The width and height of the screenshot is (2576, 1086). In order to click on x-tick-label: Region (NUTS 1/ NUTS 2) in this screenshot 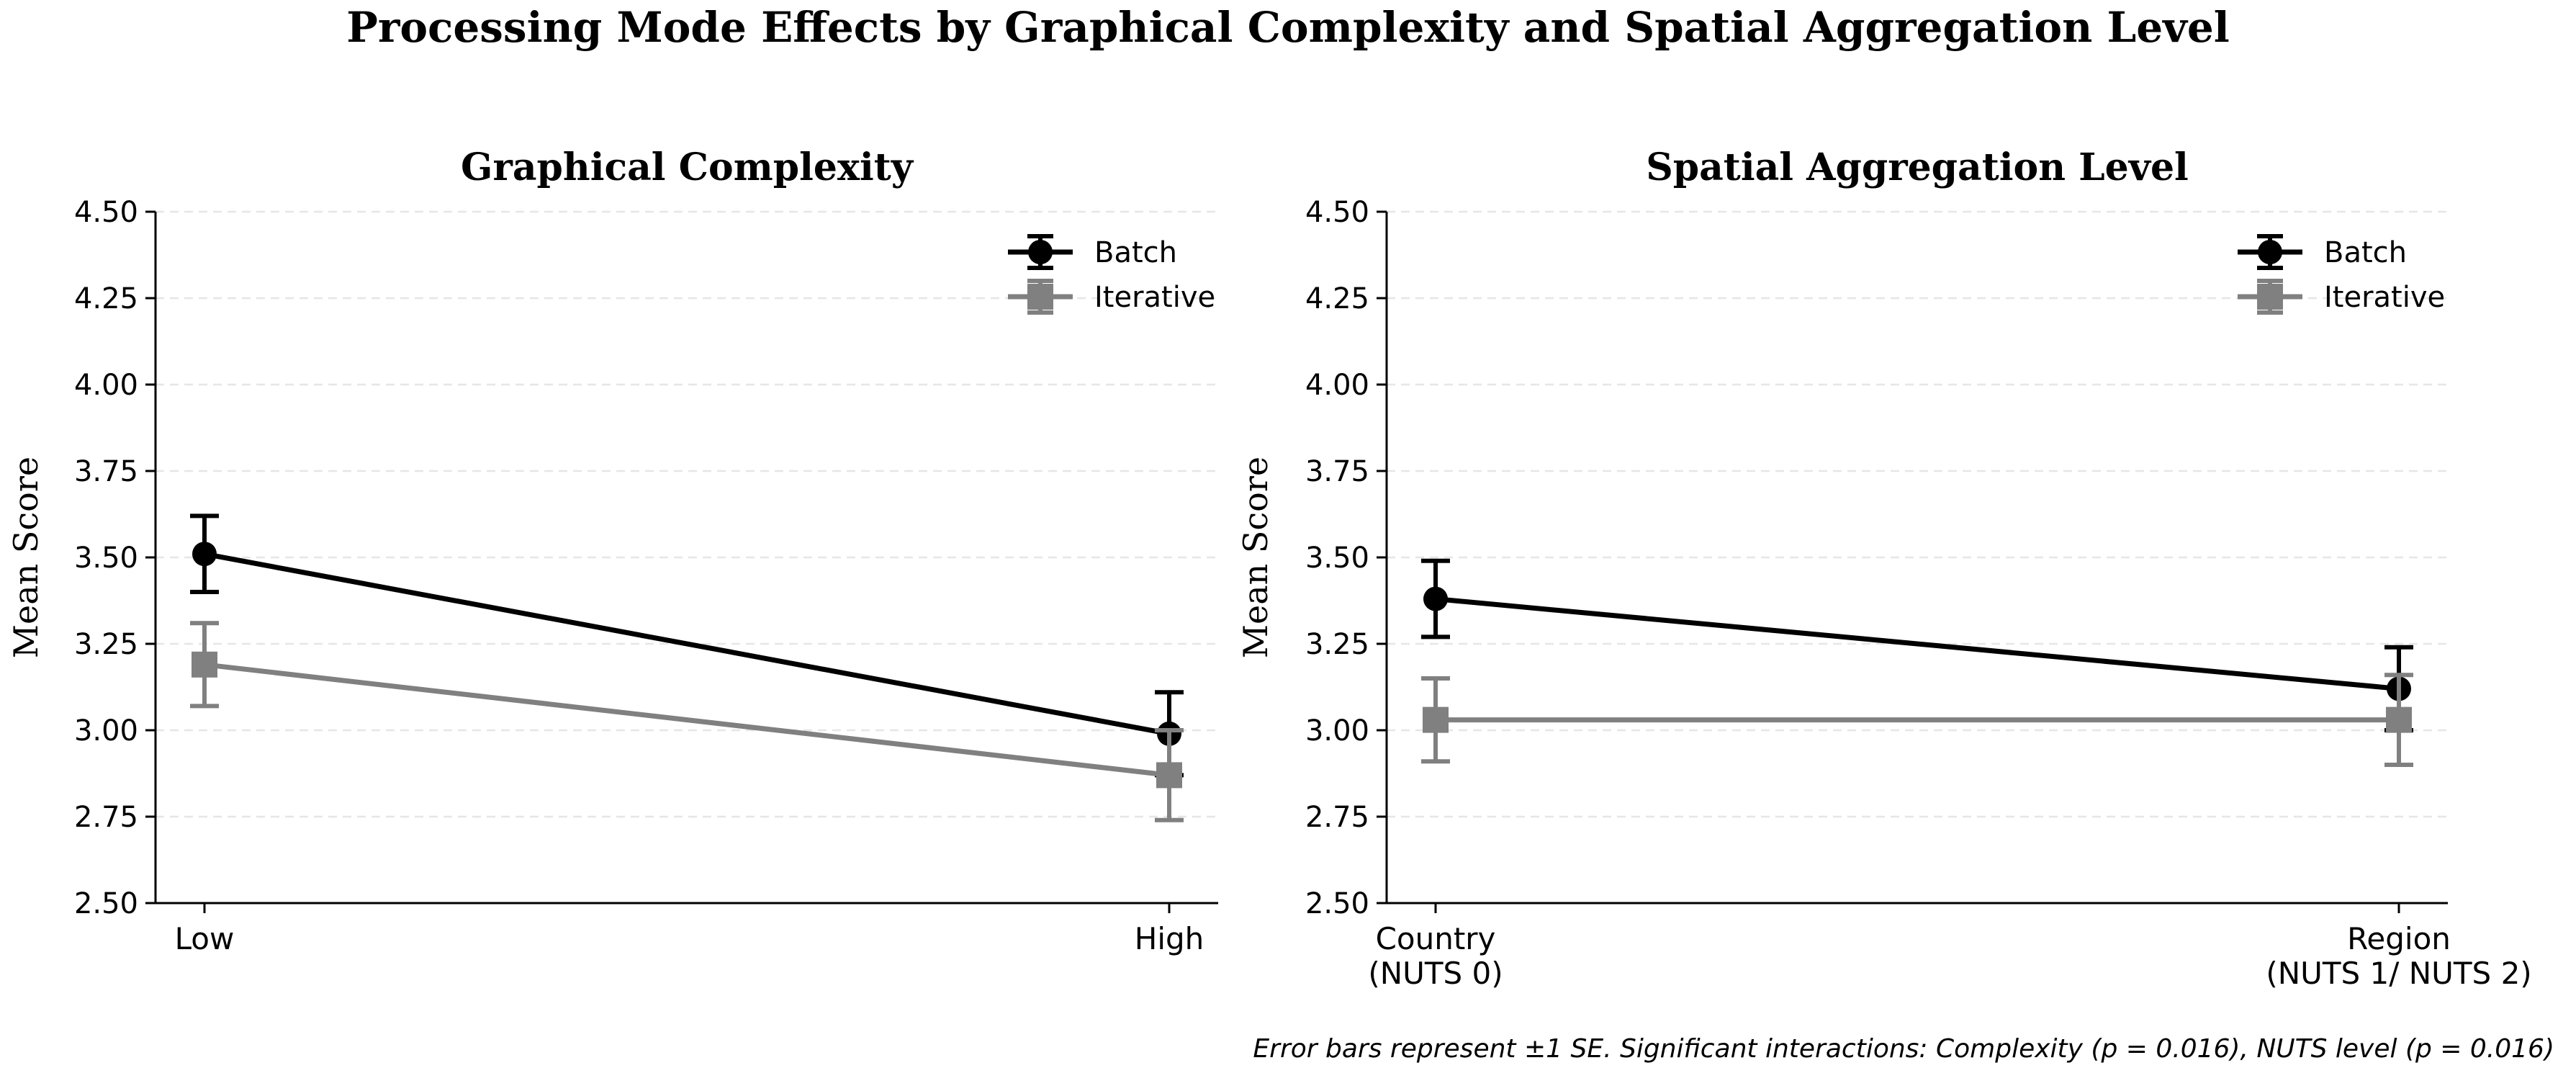, I will do `click(2398, 956)`.